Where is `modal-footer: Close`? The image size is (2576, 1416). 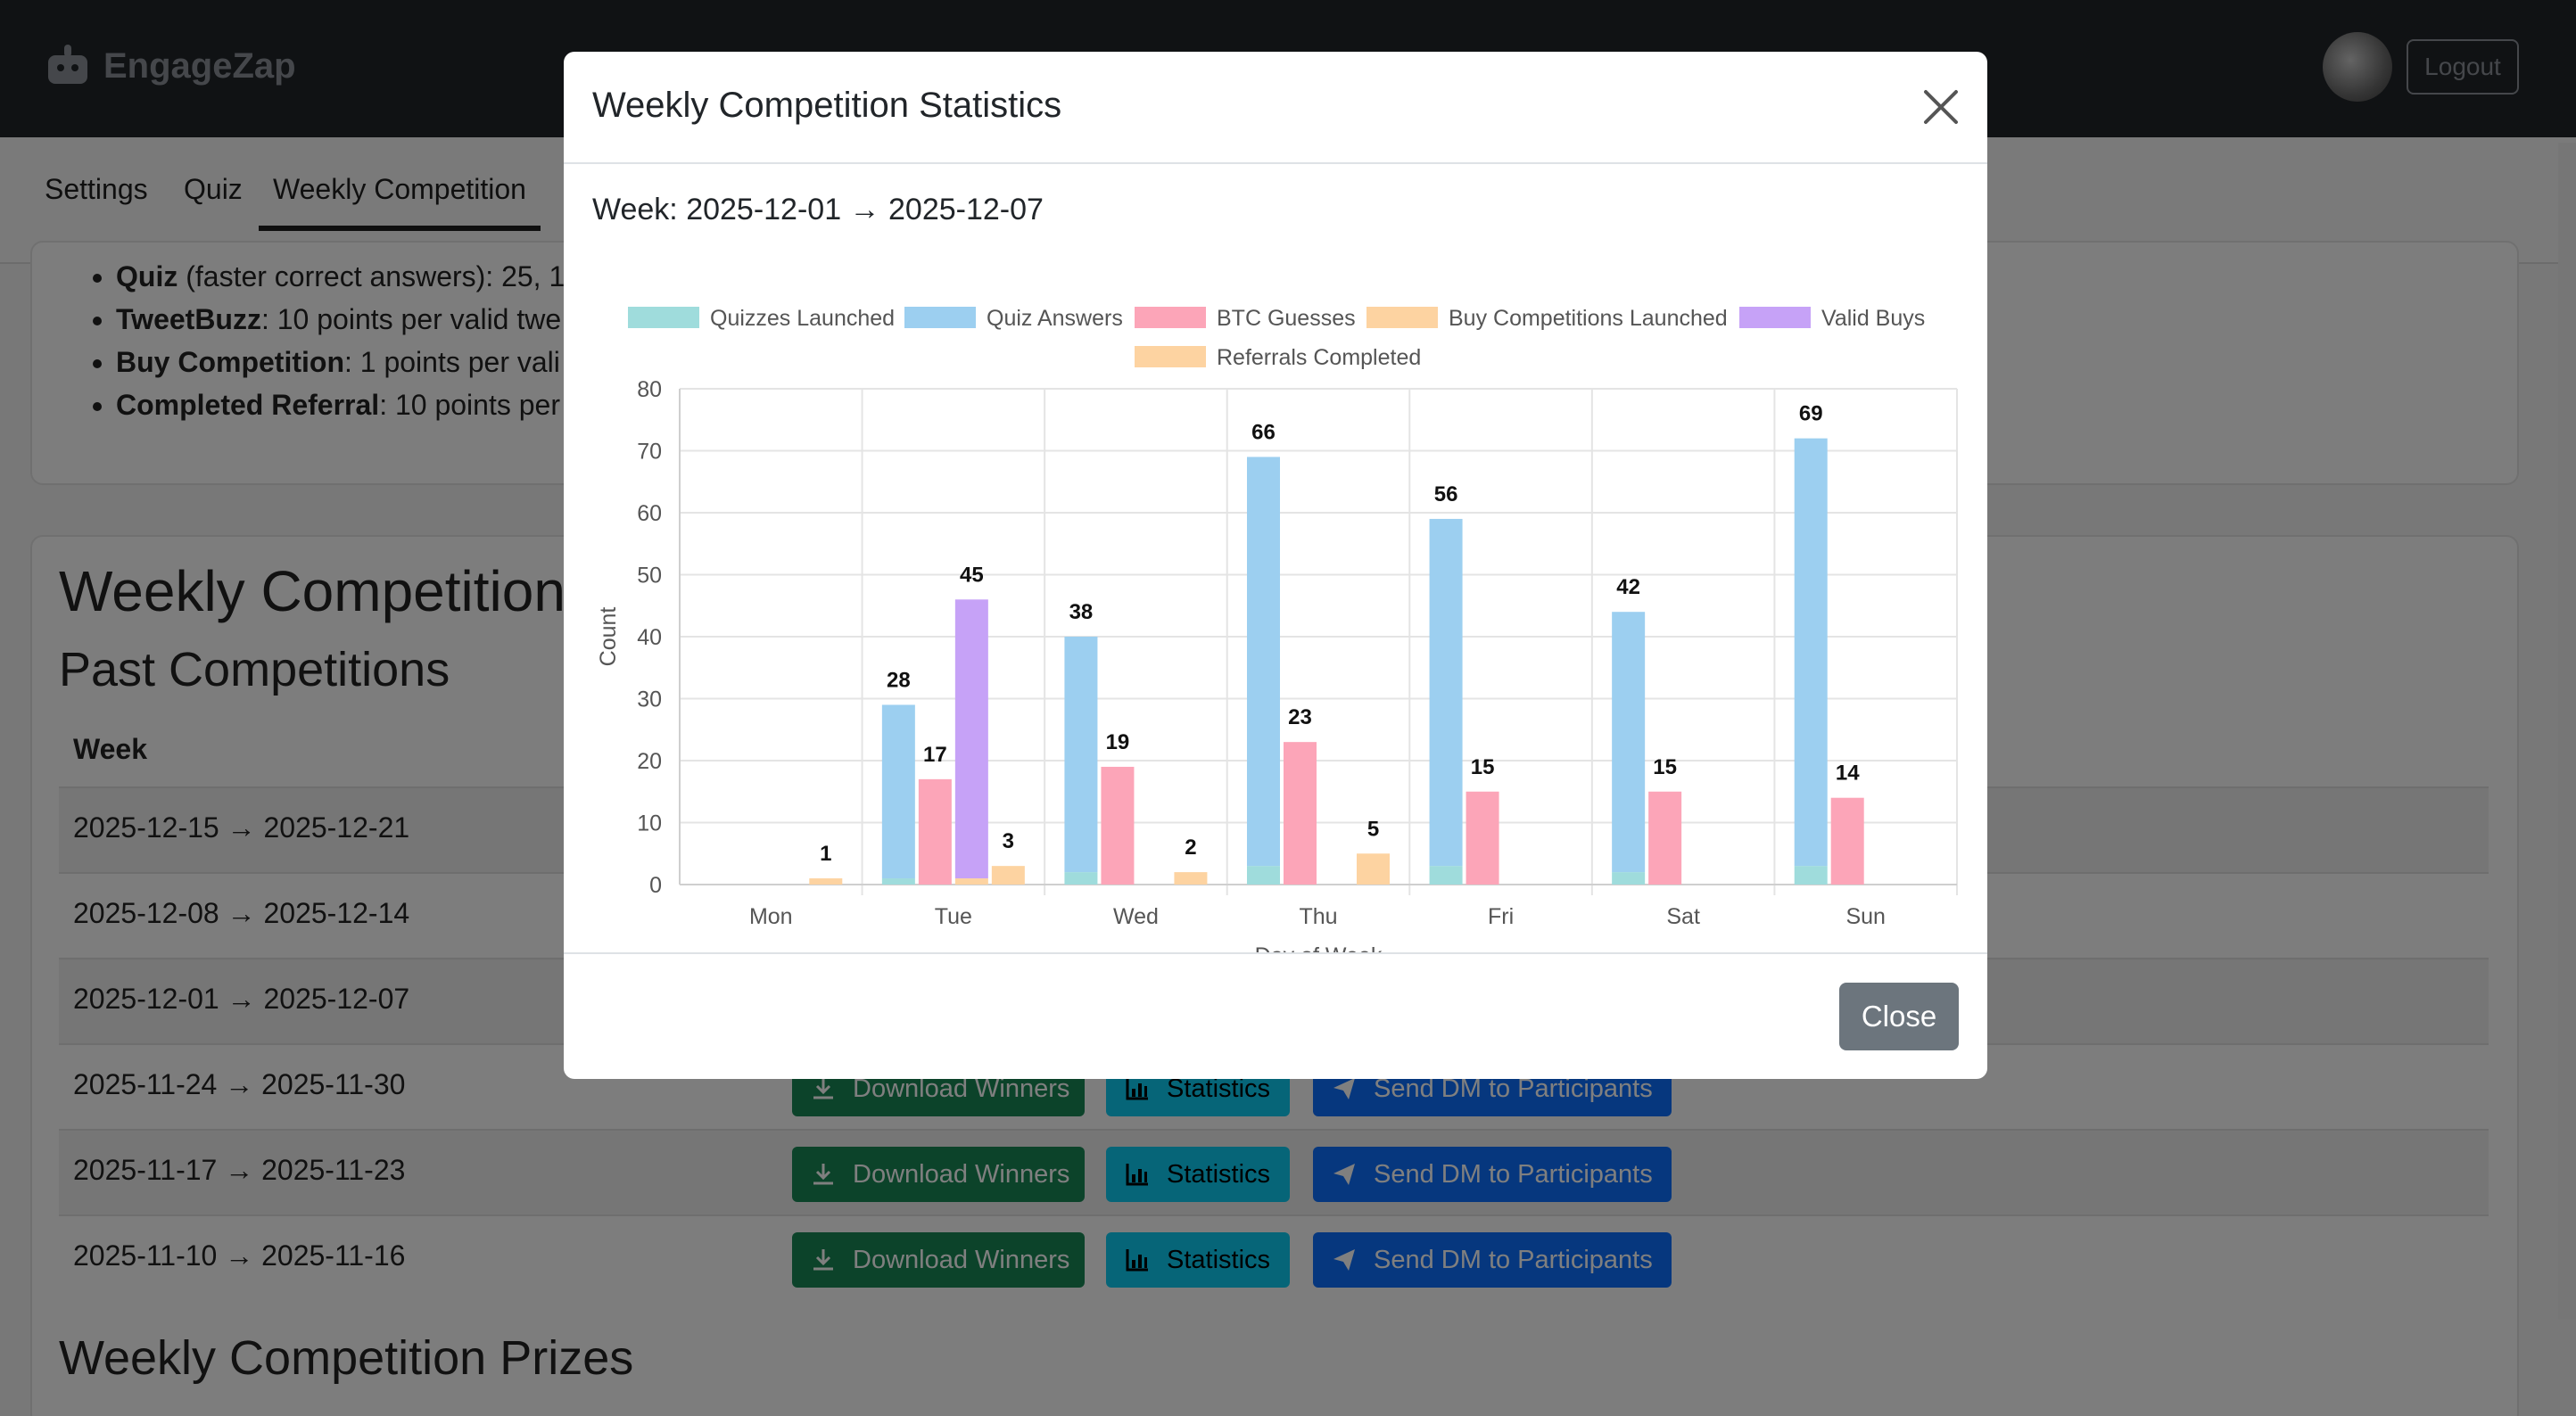
modal-footer: Close is located at coordinates (1275, 1016).